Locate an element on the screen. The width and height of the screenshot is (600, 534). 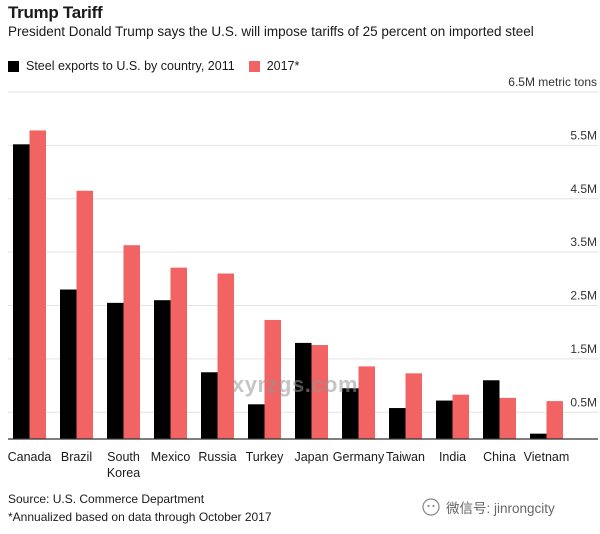
x-tick-label: Russia is located at coordinates (217, 457).